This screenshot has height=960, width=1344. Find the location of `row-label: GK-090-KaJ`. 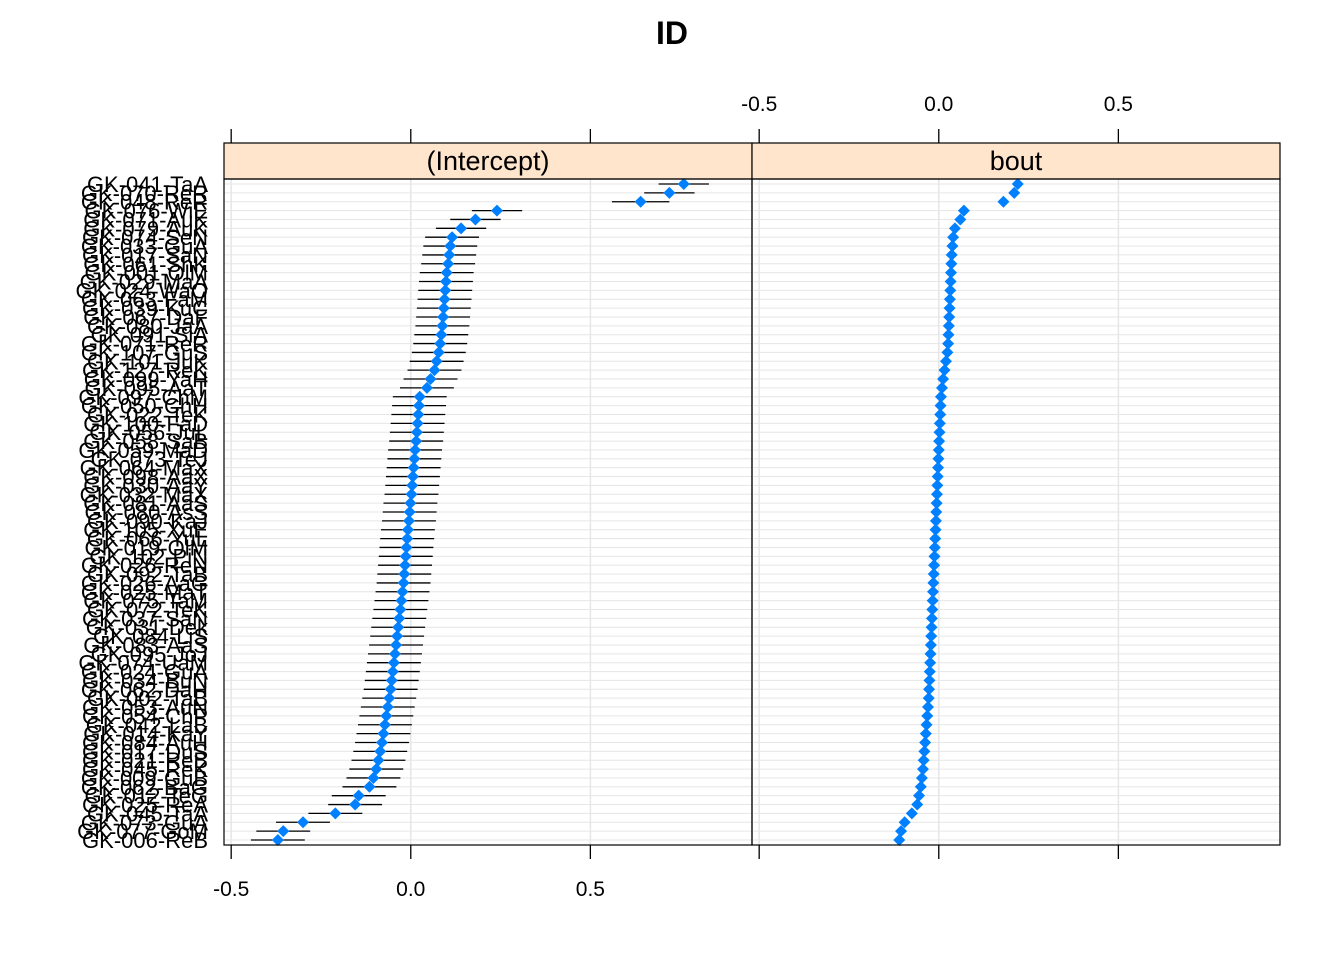

row-label: GK-090-KaJ is located at coordinates (147, 521).